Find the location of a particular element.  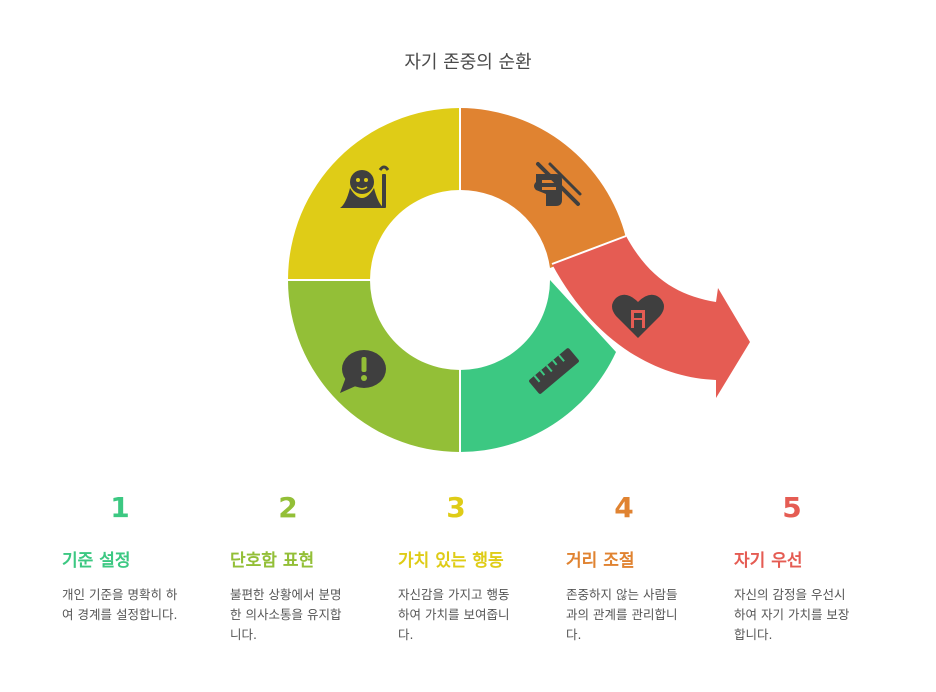

step-number: 4 is located at coordinates (624, 507).